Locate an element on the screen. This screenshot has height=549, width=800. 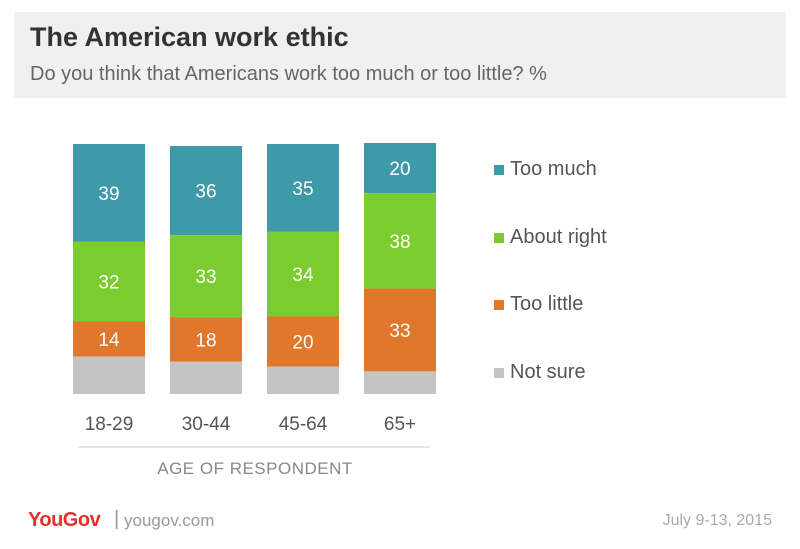
data-label-65-about-right: 38 is located at coordinates (399, 242).